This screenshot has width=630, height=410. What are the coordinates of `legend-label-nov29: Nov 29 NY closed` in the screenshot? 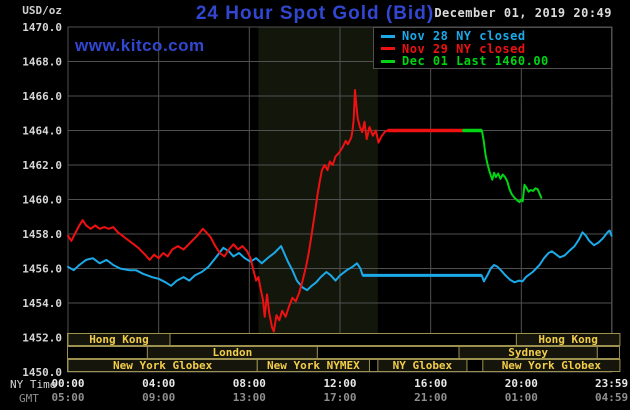 It's located at (464, 48).